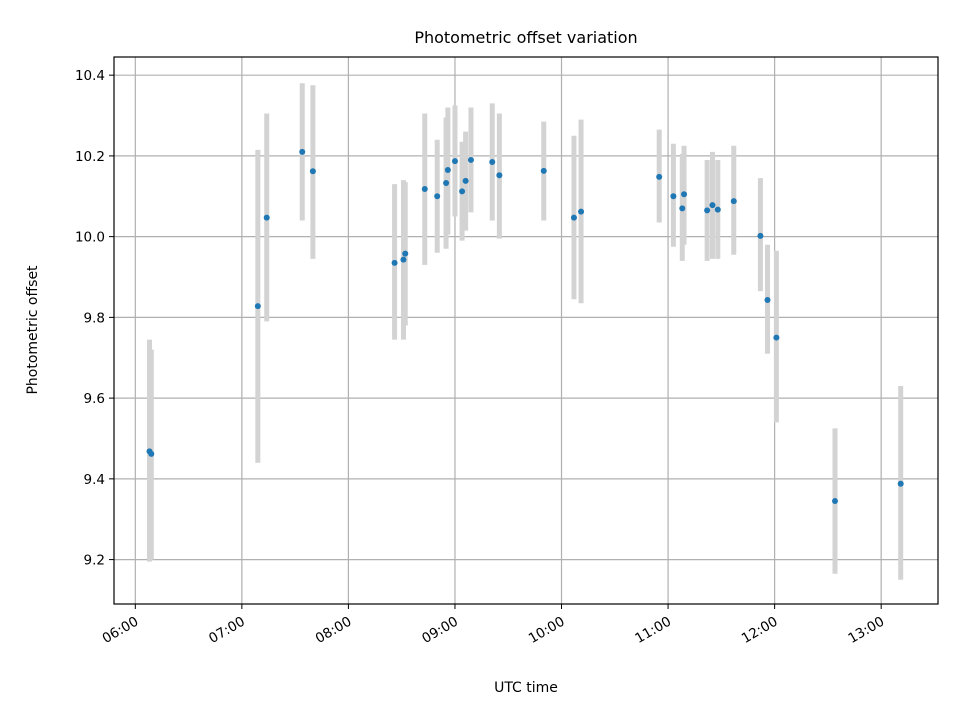 The image size is (960, 720). I want to click on chart-title: Photometric offset variation, so click(525, 37).